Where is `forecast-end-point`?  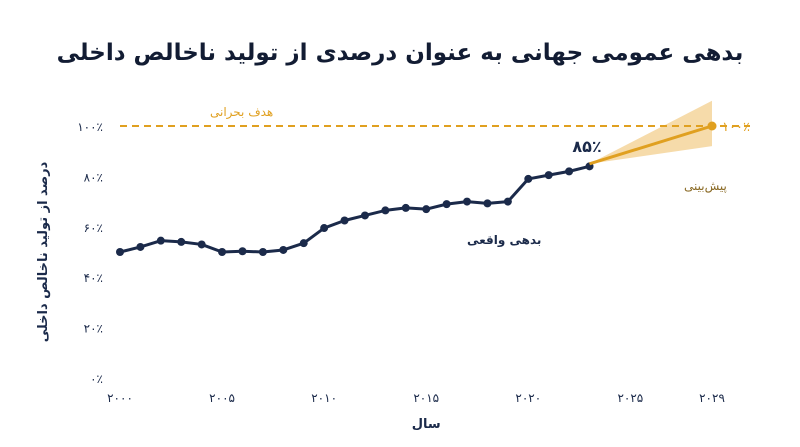 forecast-end-point is located at coordinates (712, 126).